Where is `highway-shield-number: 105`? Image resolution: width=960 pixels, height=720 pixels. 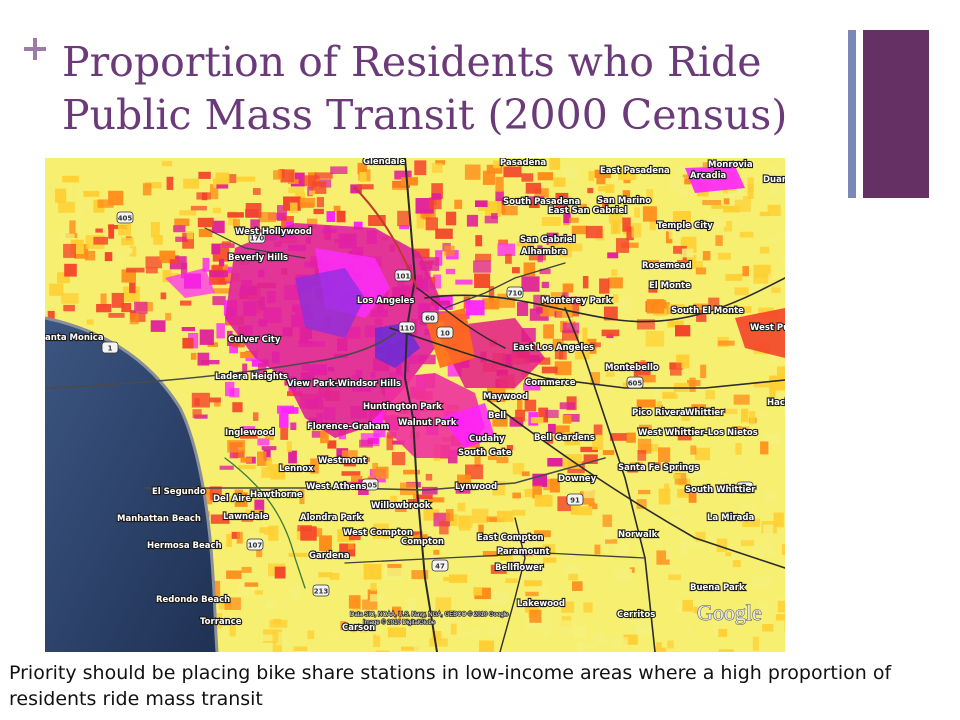 highway-shield-number: 105 is located at coordinates (370, 486).